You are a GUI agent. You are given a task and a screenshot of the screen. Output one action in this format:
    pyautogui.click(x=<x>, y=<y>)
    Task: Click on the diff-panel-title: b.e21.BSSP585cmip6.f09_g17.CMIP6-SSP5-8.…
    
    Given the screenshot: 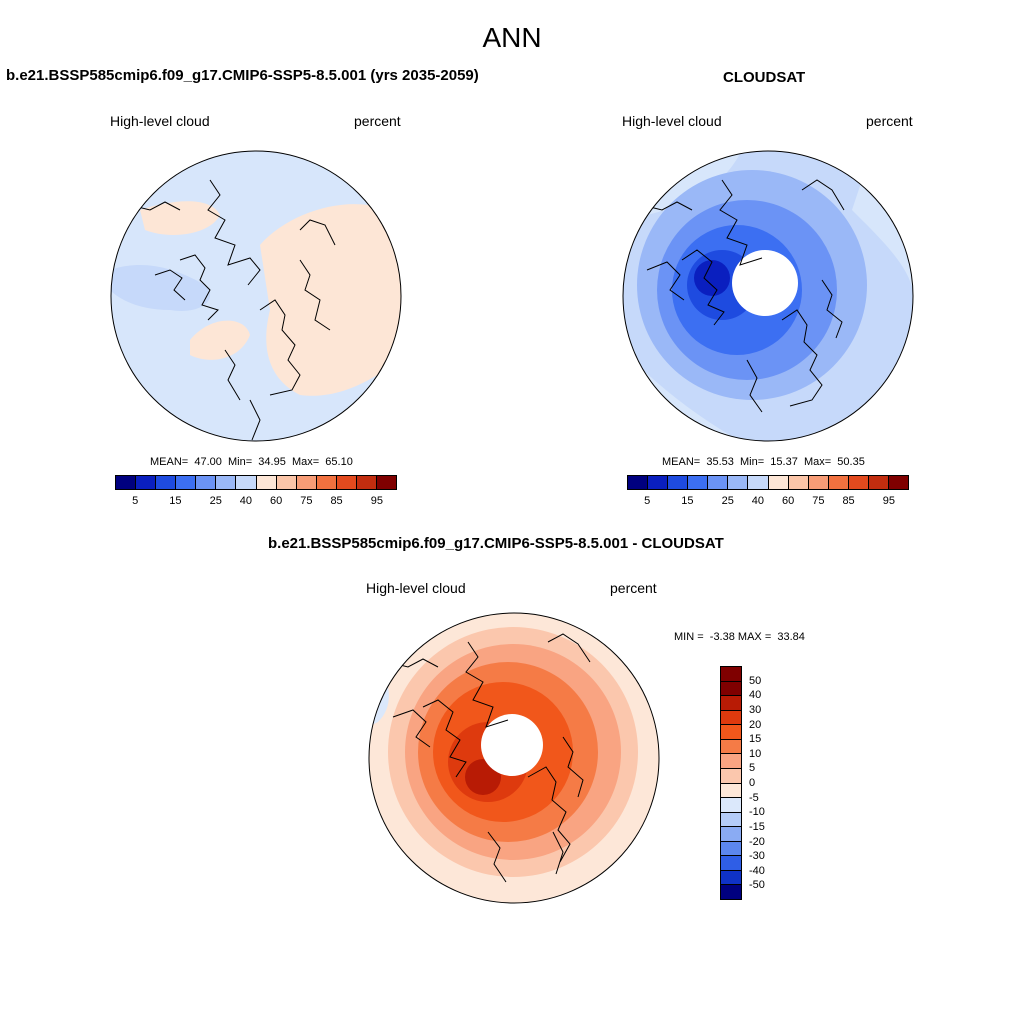 What is the action you would take?
    pyautogui.click(x=496, y=543)
    